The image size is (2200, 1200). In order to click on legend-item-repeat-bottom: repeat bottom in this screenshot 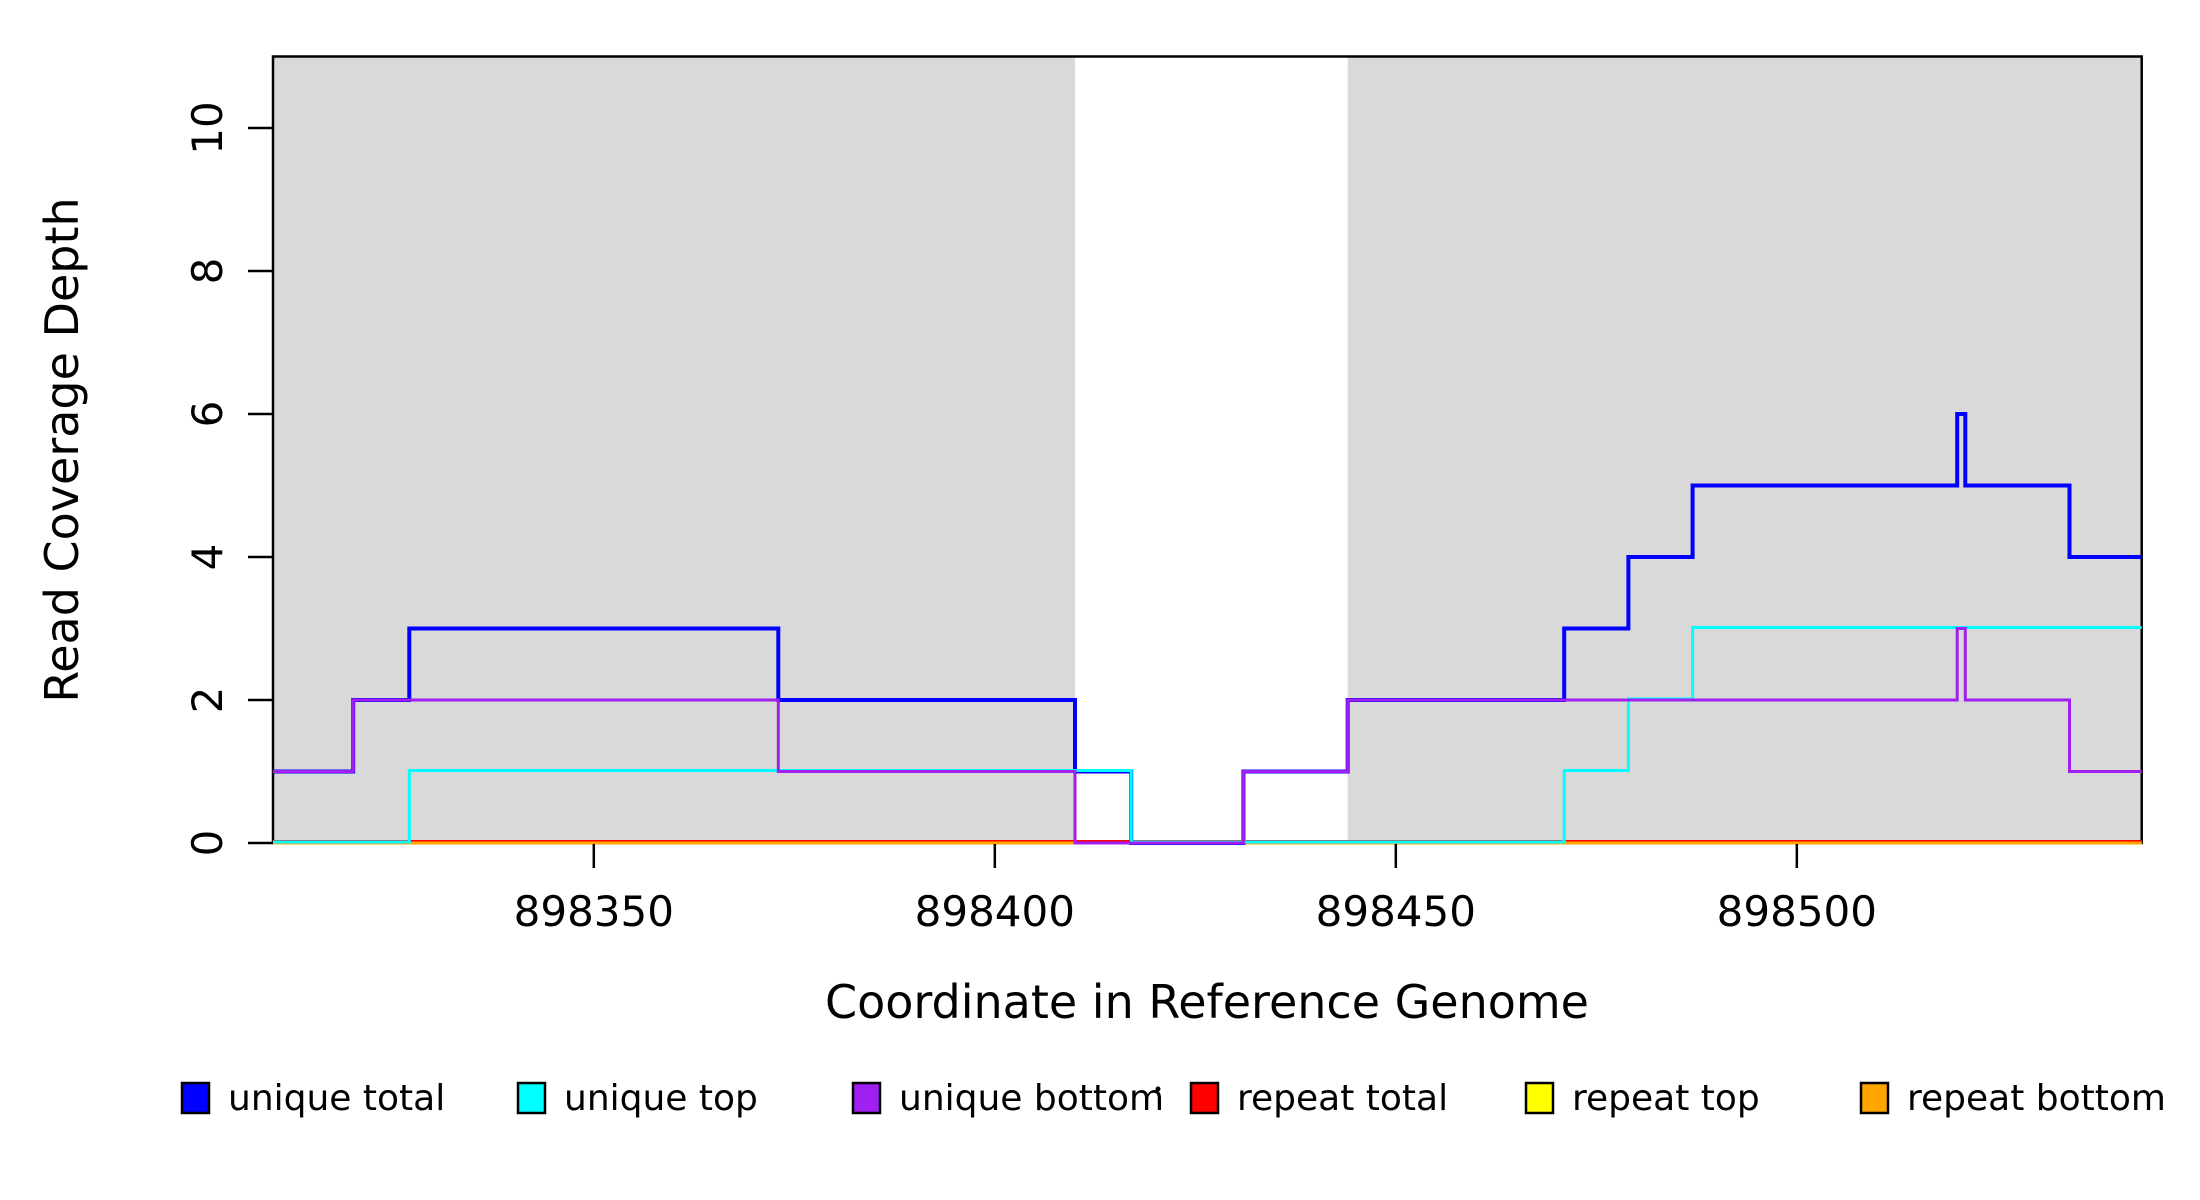, I will do `click(2012, 1098)`.